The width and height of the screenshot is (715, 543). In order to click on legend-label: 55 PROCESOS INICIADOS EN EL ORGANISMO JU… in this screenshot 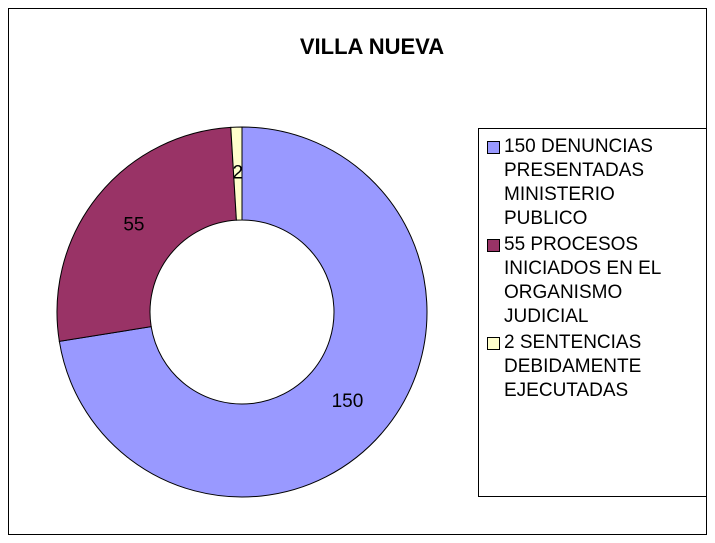, I will do `click(582, 280)`.